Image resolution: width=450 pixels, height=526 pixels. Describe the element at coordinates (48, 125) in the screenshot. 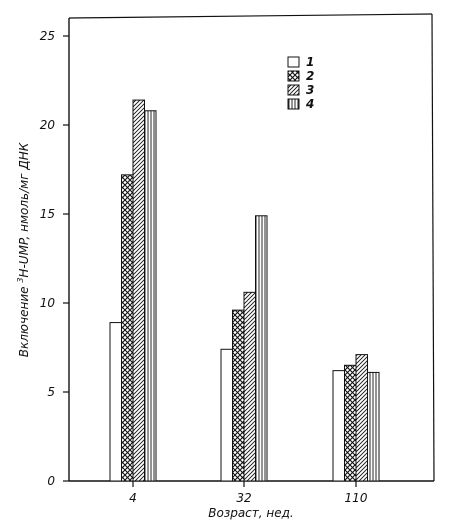

I see `y-tick-label: 20` at that location.